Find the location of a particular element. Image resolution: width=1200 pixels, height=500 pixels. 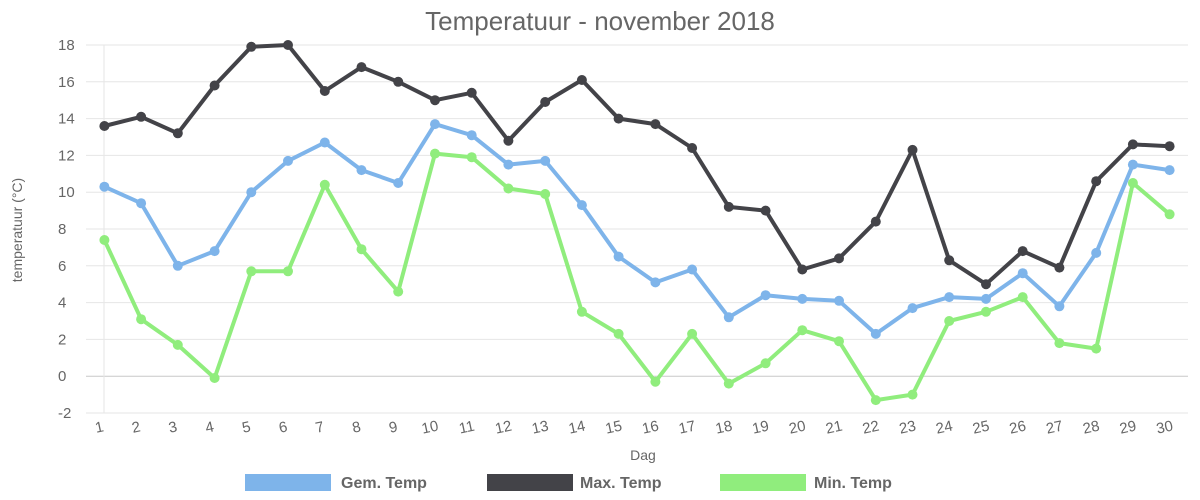

legend-item: Max. Temp is located at coordinates (574, 483).